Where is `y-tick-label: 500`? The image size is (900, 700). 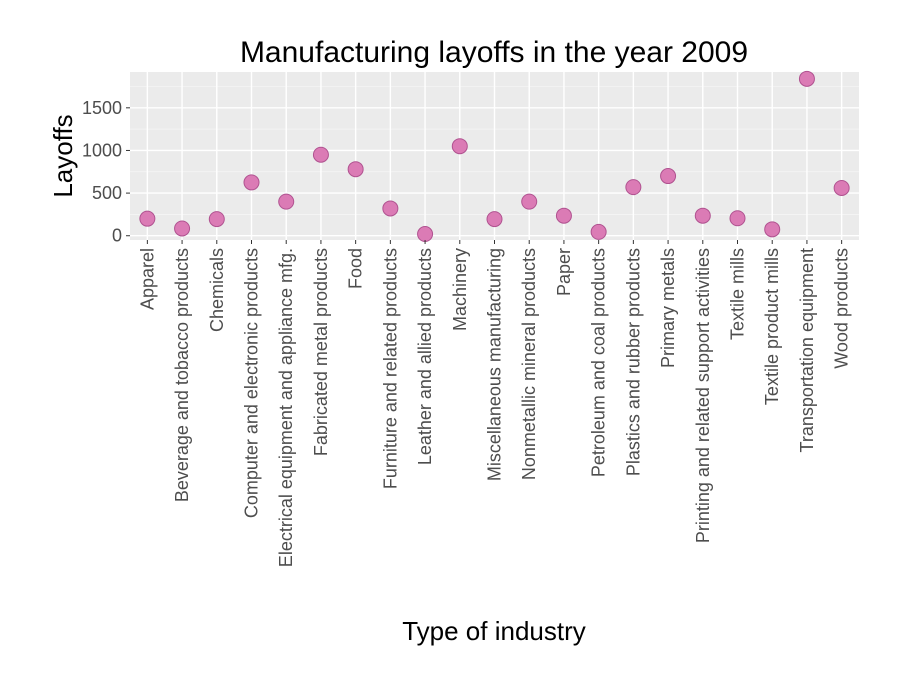 y-tick-label: 500 is located at coordinates (107, 193).